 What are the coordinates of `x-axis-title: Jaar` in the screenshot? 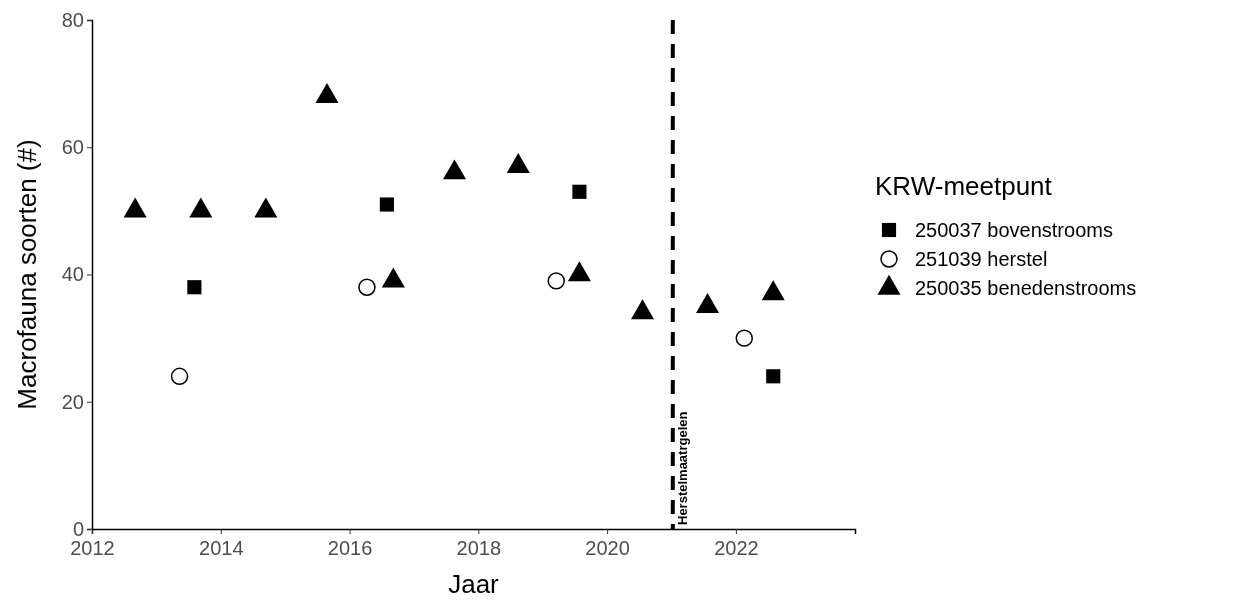 It's located at (474, 584).